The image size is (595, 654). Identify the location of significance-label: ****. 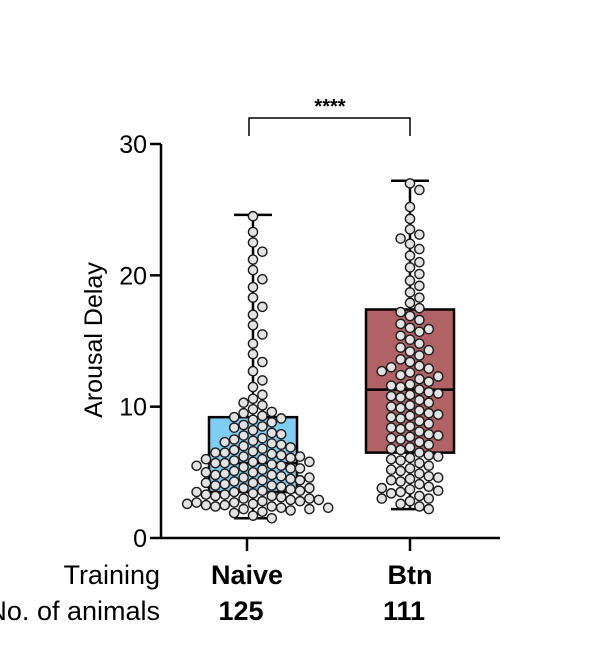
(329, 107).